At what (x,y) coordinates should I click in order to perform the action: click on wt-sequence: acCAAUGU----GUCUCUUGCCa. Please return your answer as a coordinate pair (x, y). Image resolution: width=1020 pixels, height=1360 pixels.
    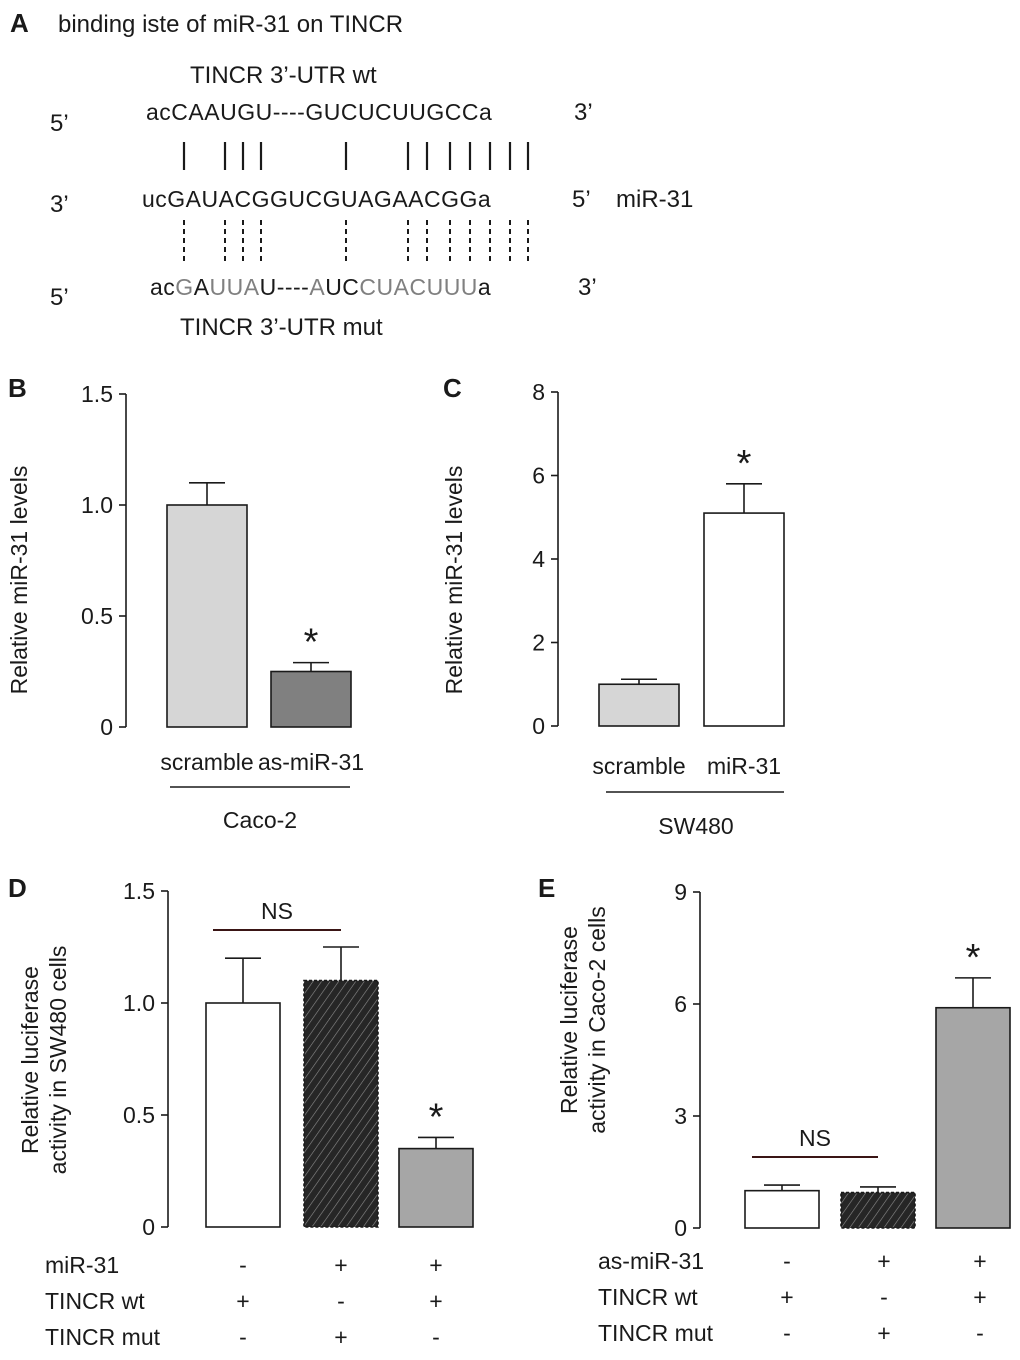
    Looking at the image, I should click on (319, 112).